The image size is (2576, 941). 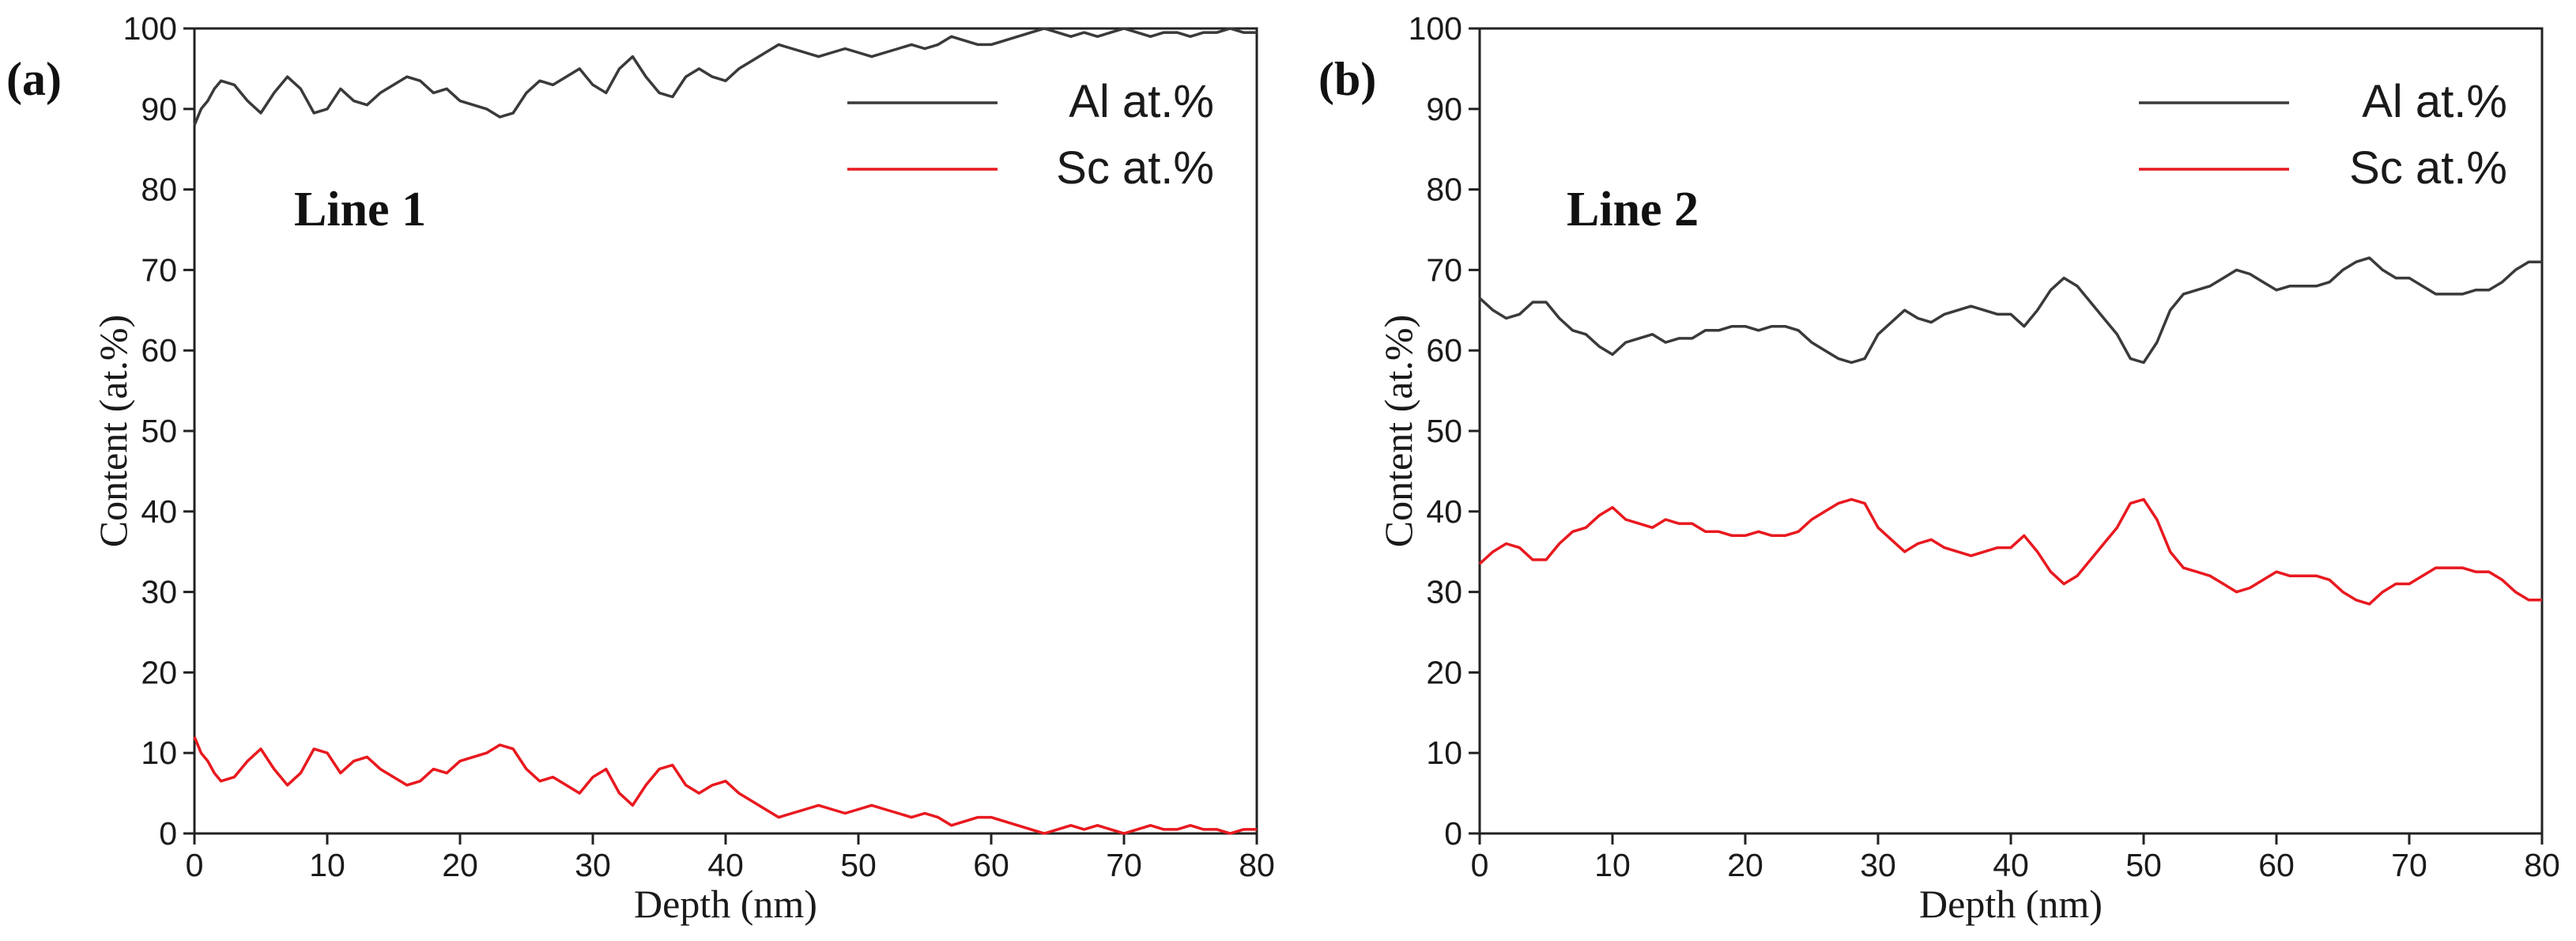 I want to click on panel-b-annotation: Line 2, so click(x=1633, y=210).